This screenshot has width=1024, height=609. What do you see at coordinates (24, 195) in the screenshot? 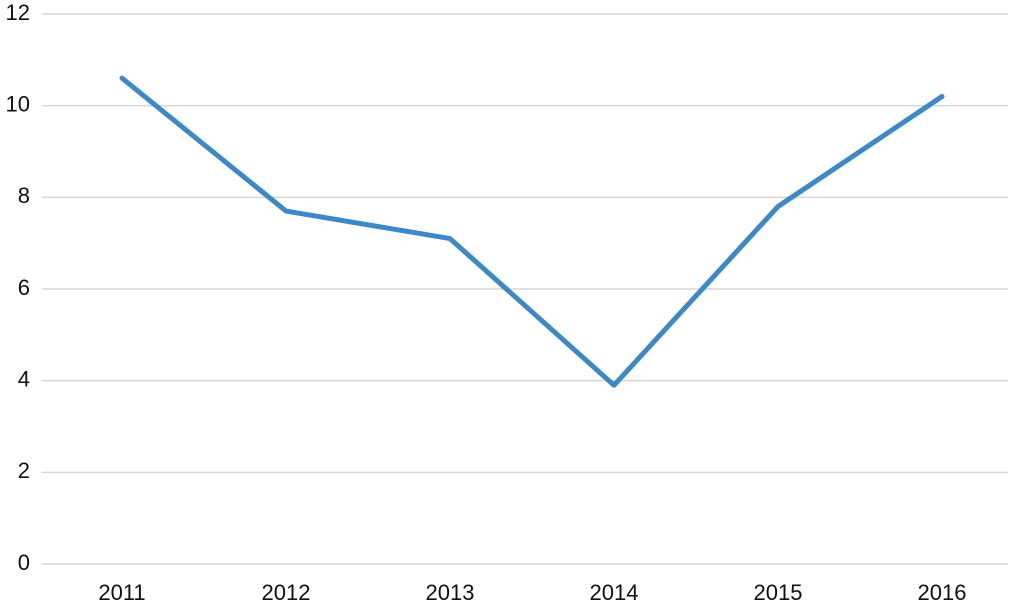
I see `y-tick-label: 8` at bounding box center [24, 195].